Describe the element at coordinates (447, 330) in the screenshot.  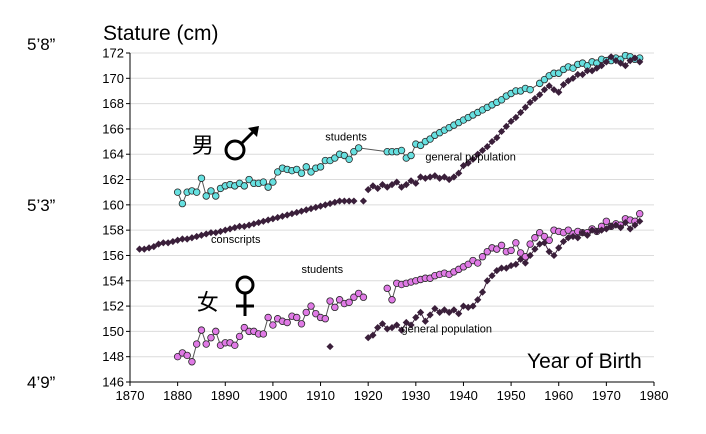
I see `series-annotation: general population` at that location.